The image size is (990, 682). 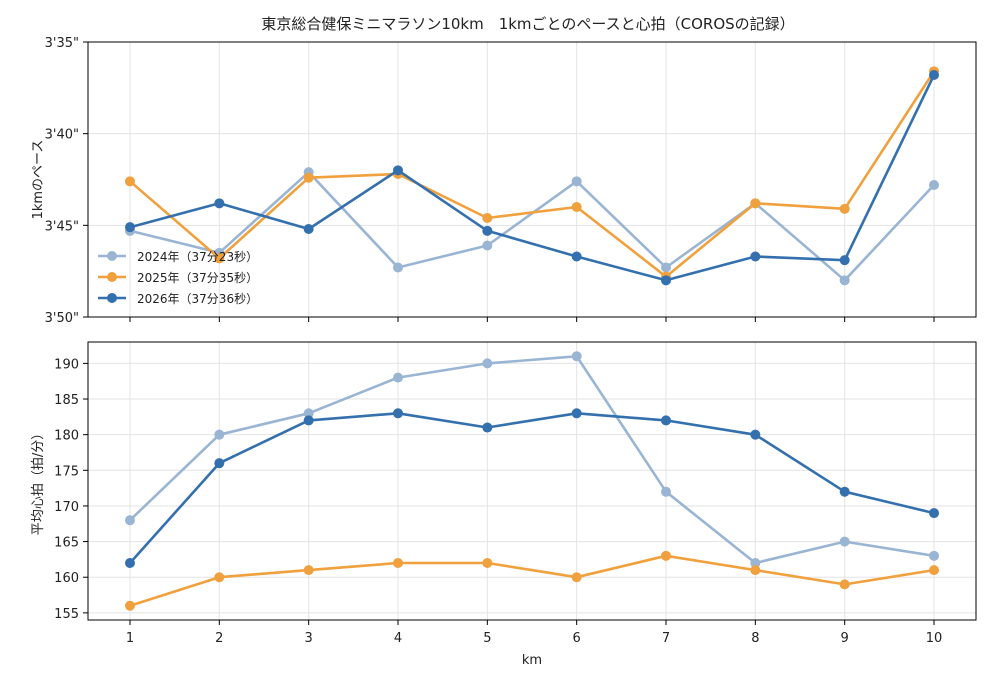 I want to click on y-tick-label: 3'50", so click(x=62, y=318).